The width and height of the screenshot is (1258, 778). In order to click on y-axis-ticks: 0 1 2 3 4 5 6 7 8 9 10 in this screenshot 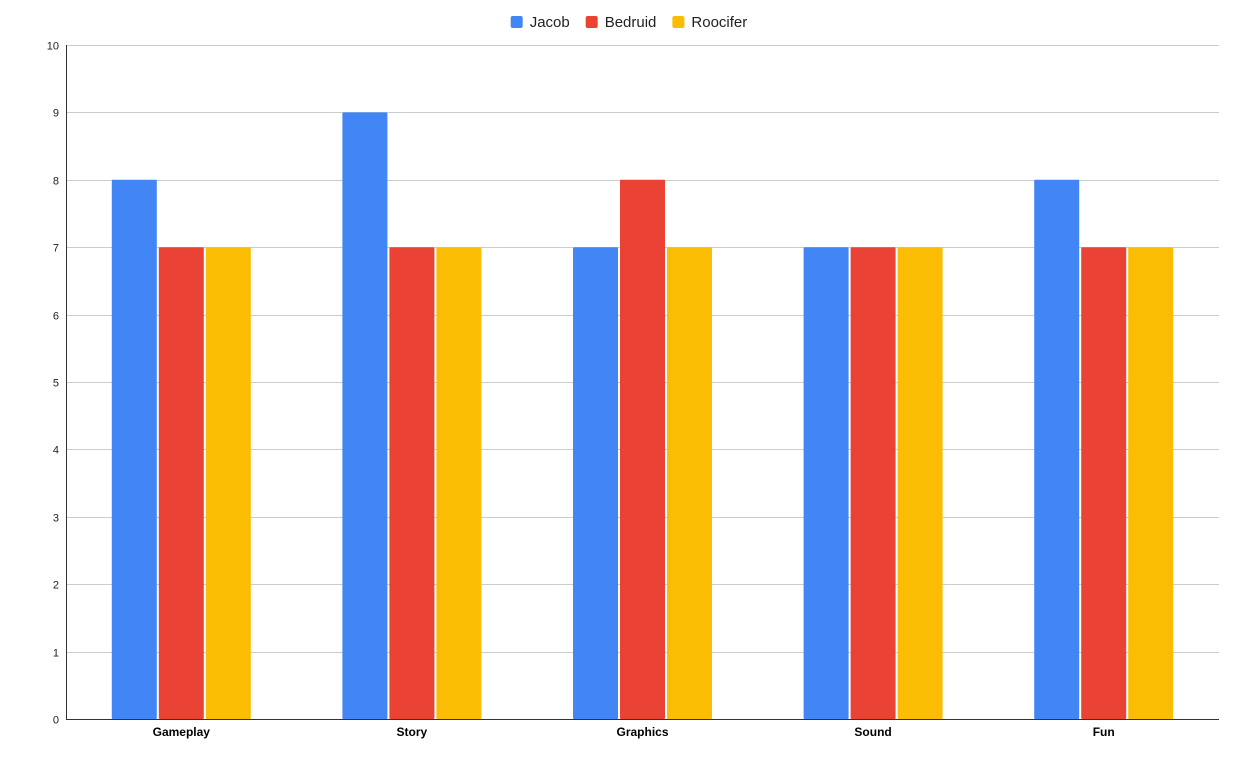, I will do `click(53, 384)`.